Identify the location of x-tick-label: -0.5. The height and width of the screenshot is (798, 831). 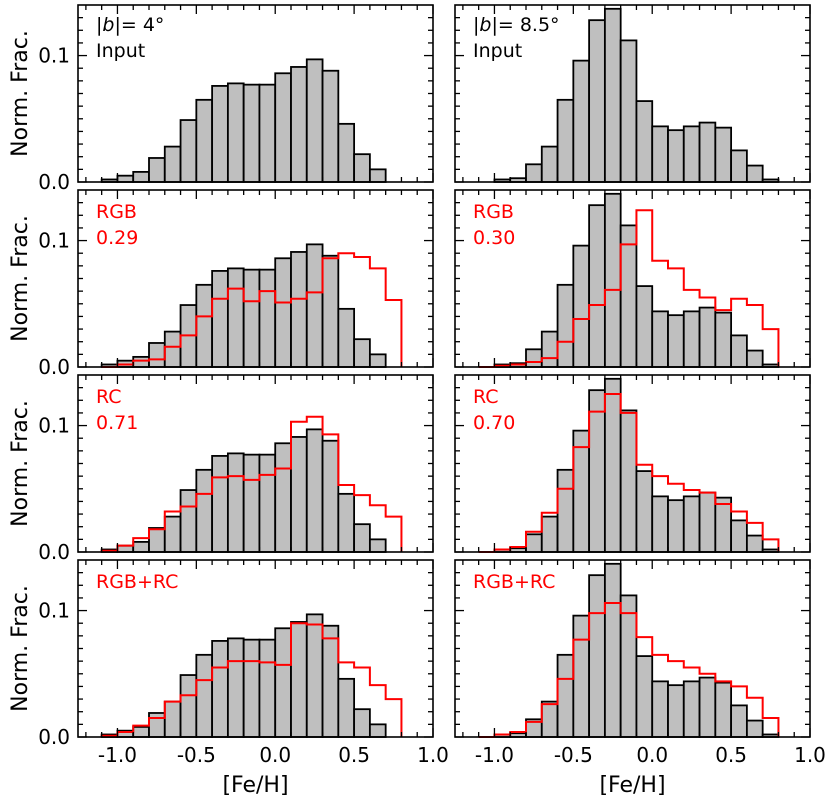
(573, 755).